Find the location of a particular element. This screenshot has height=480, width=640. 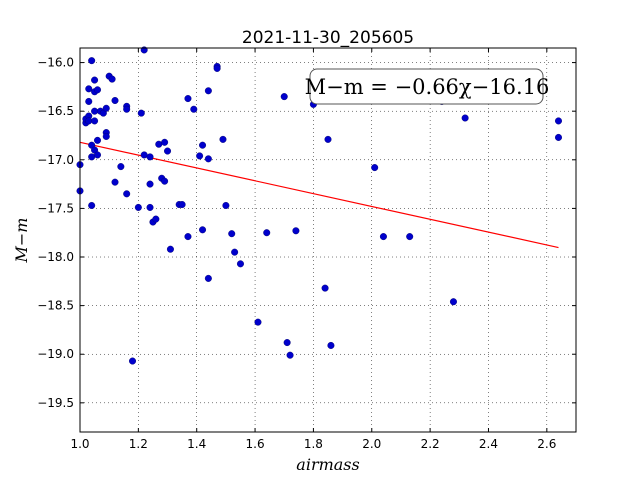

y-axis-label: M−m is located at coordinates (21, 241).